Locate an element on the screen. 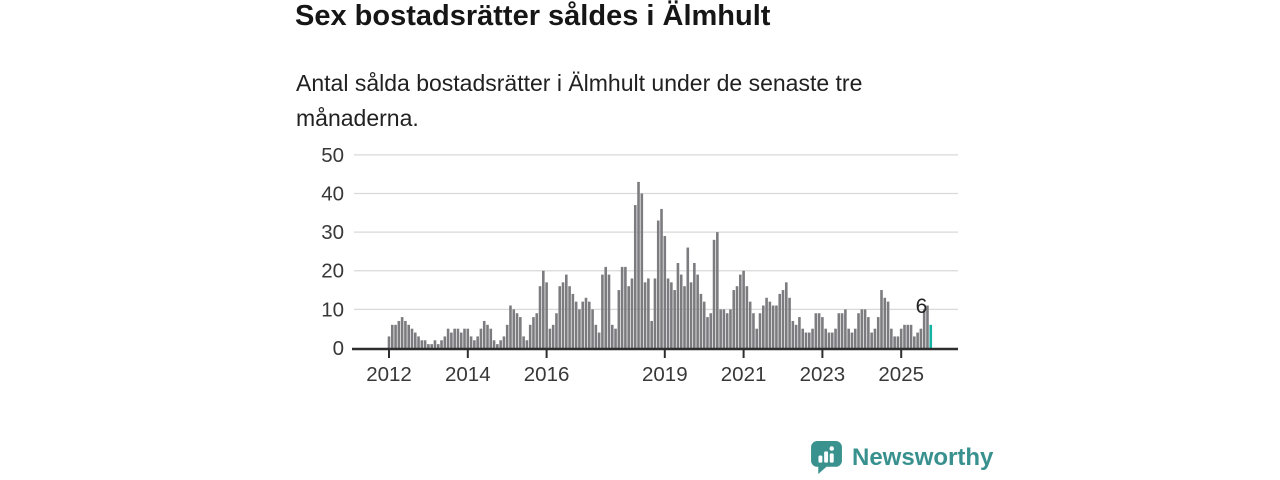  newsworthy-logo: Newsworthy is located at coordinates (901, 457).